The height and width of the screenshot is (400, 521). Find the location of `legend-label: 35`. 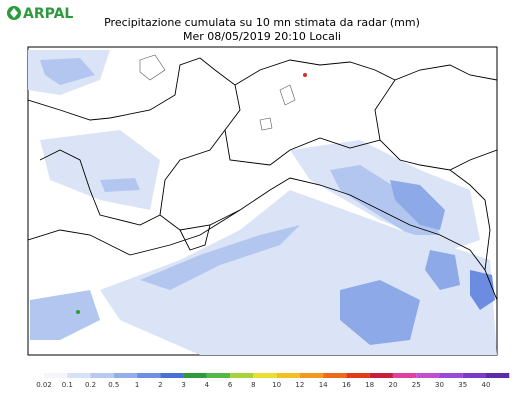

legend-label: 35 is located at coordinates (462, 385).